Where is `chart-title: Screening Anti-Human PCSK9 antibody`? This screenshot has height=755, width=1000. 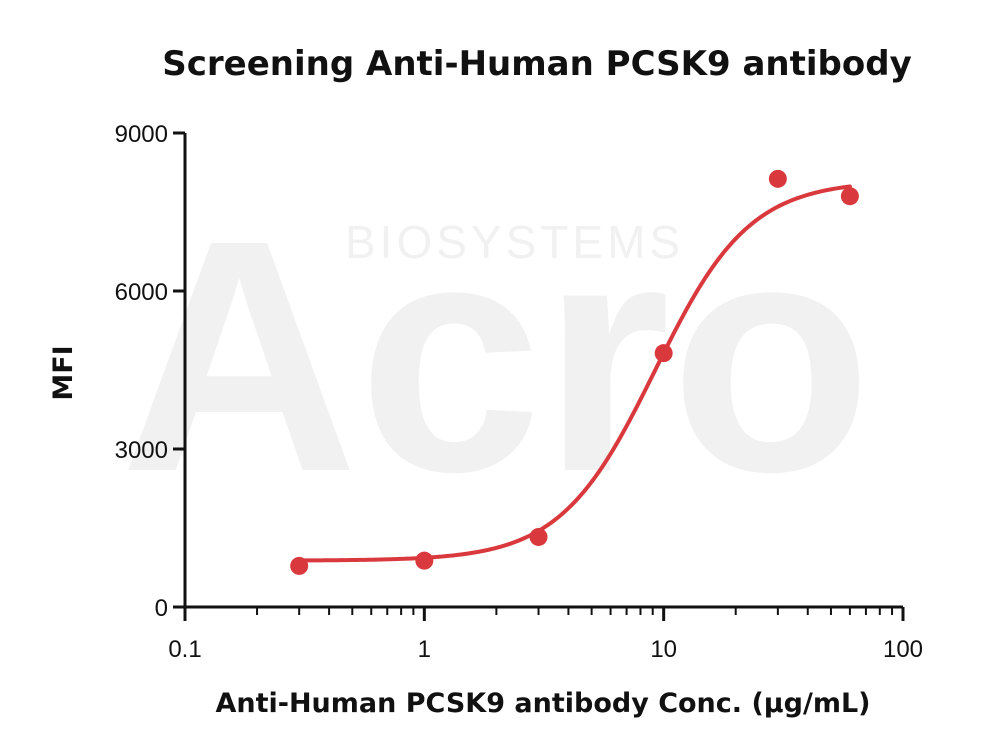 chart-title: Screening Anti-Human PCSK9 antibody is located at coordinates (536, 64).